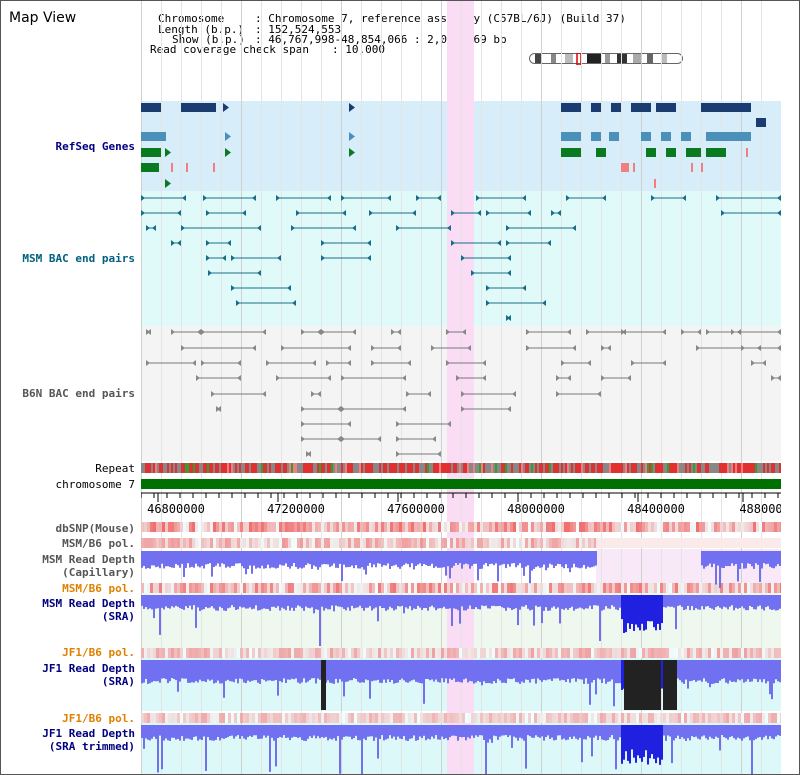 Image resolution: width=800 pixels, height=775 pixels. Describe the element at coordinates (176, 509) in the screenshot. I see `axis-tick-label: 46800000` at that location.